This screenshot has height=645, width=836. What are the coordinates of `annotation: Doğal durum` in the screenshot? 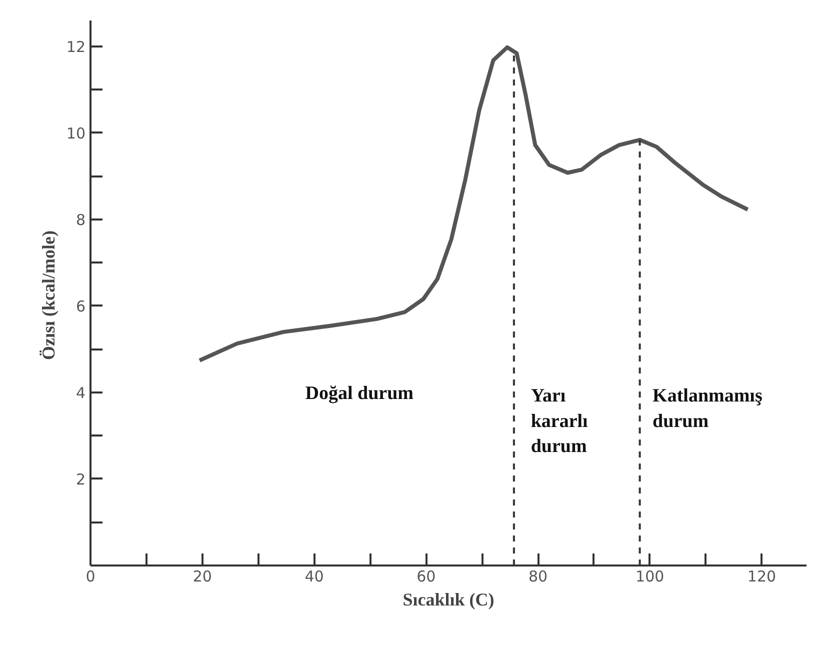 It's located at (359, 393).